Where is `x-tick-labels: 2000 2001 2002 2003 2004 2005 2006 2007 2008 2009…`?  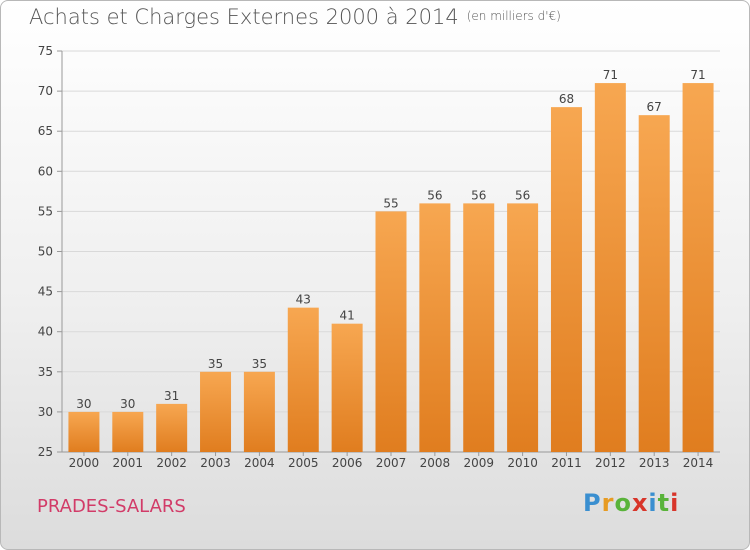
x-tick-labels: 2000 2001 2002 2003 2004 2005 2006 2007 2008 2009… is located at coordinates (391, 463).